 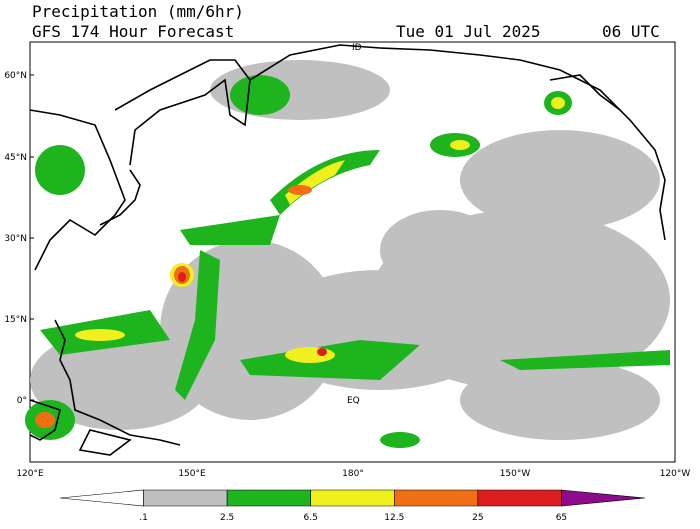 I want to click on lon-label: 180°, so click(x=353, y=474).